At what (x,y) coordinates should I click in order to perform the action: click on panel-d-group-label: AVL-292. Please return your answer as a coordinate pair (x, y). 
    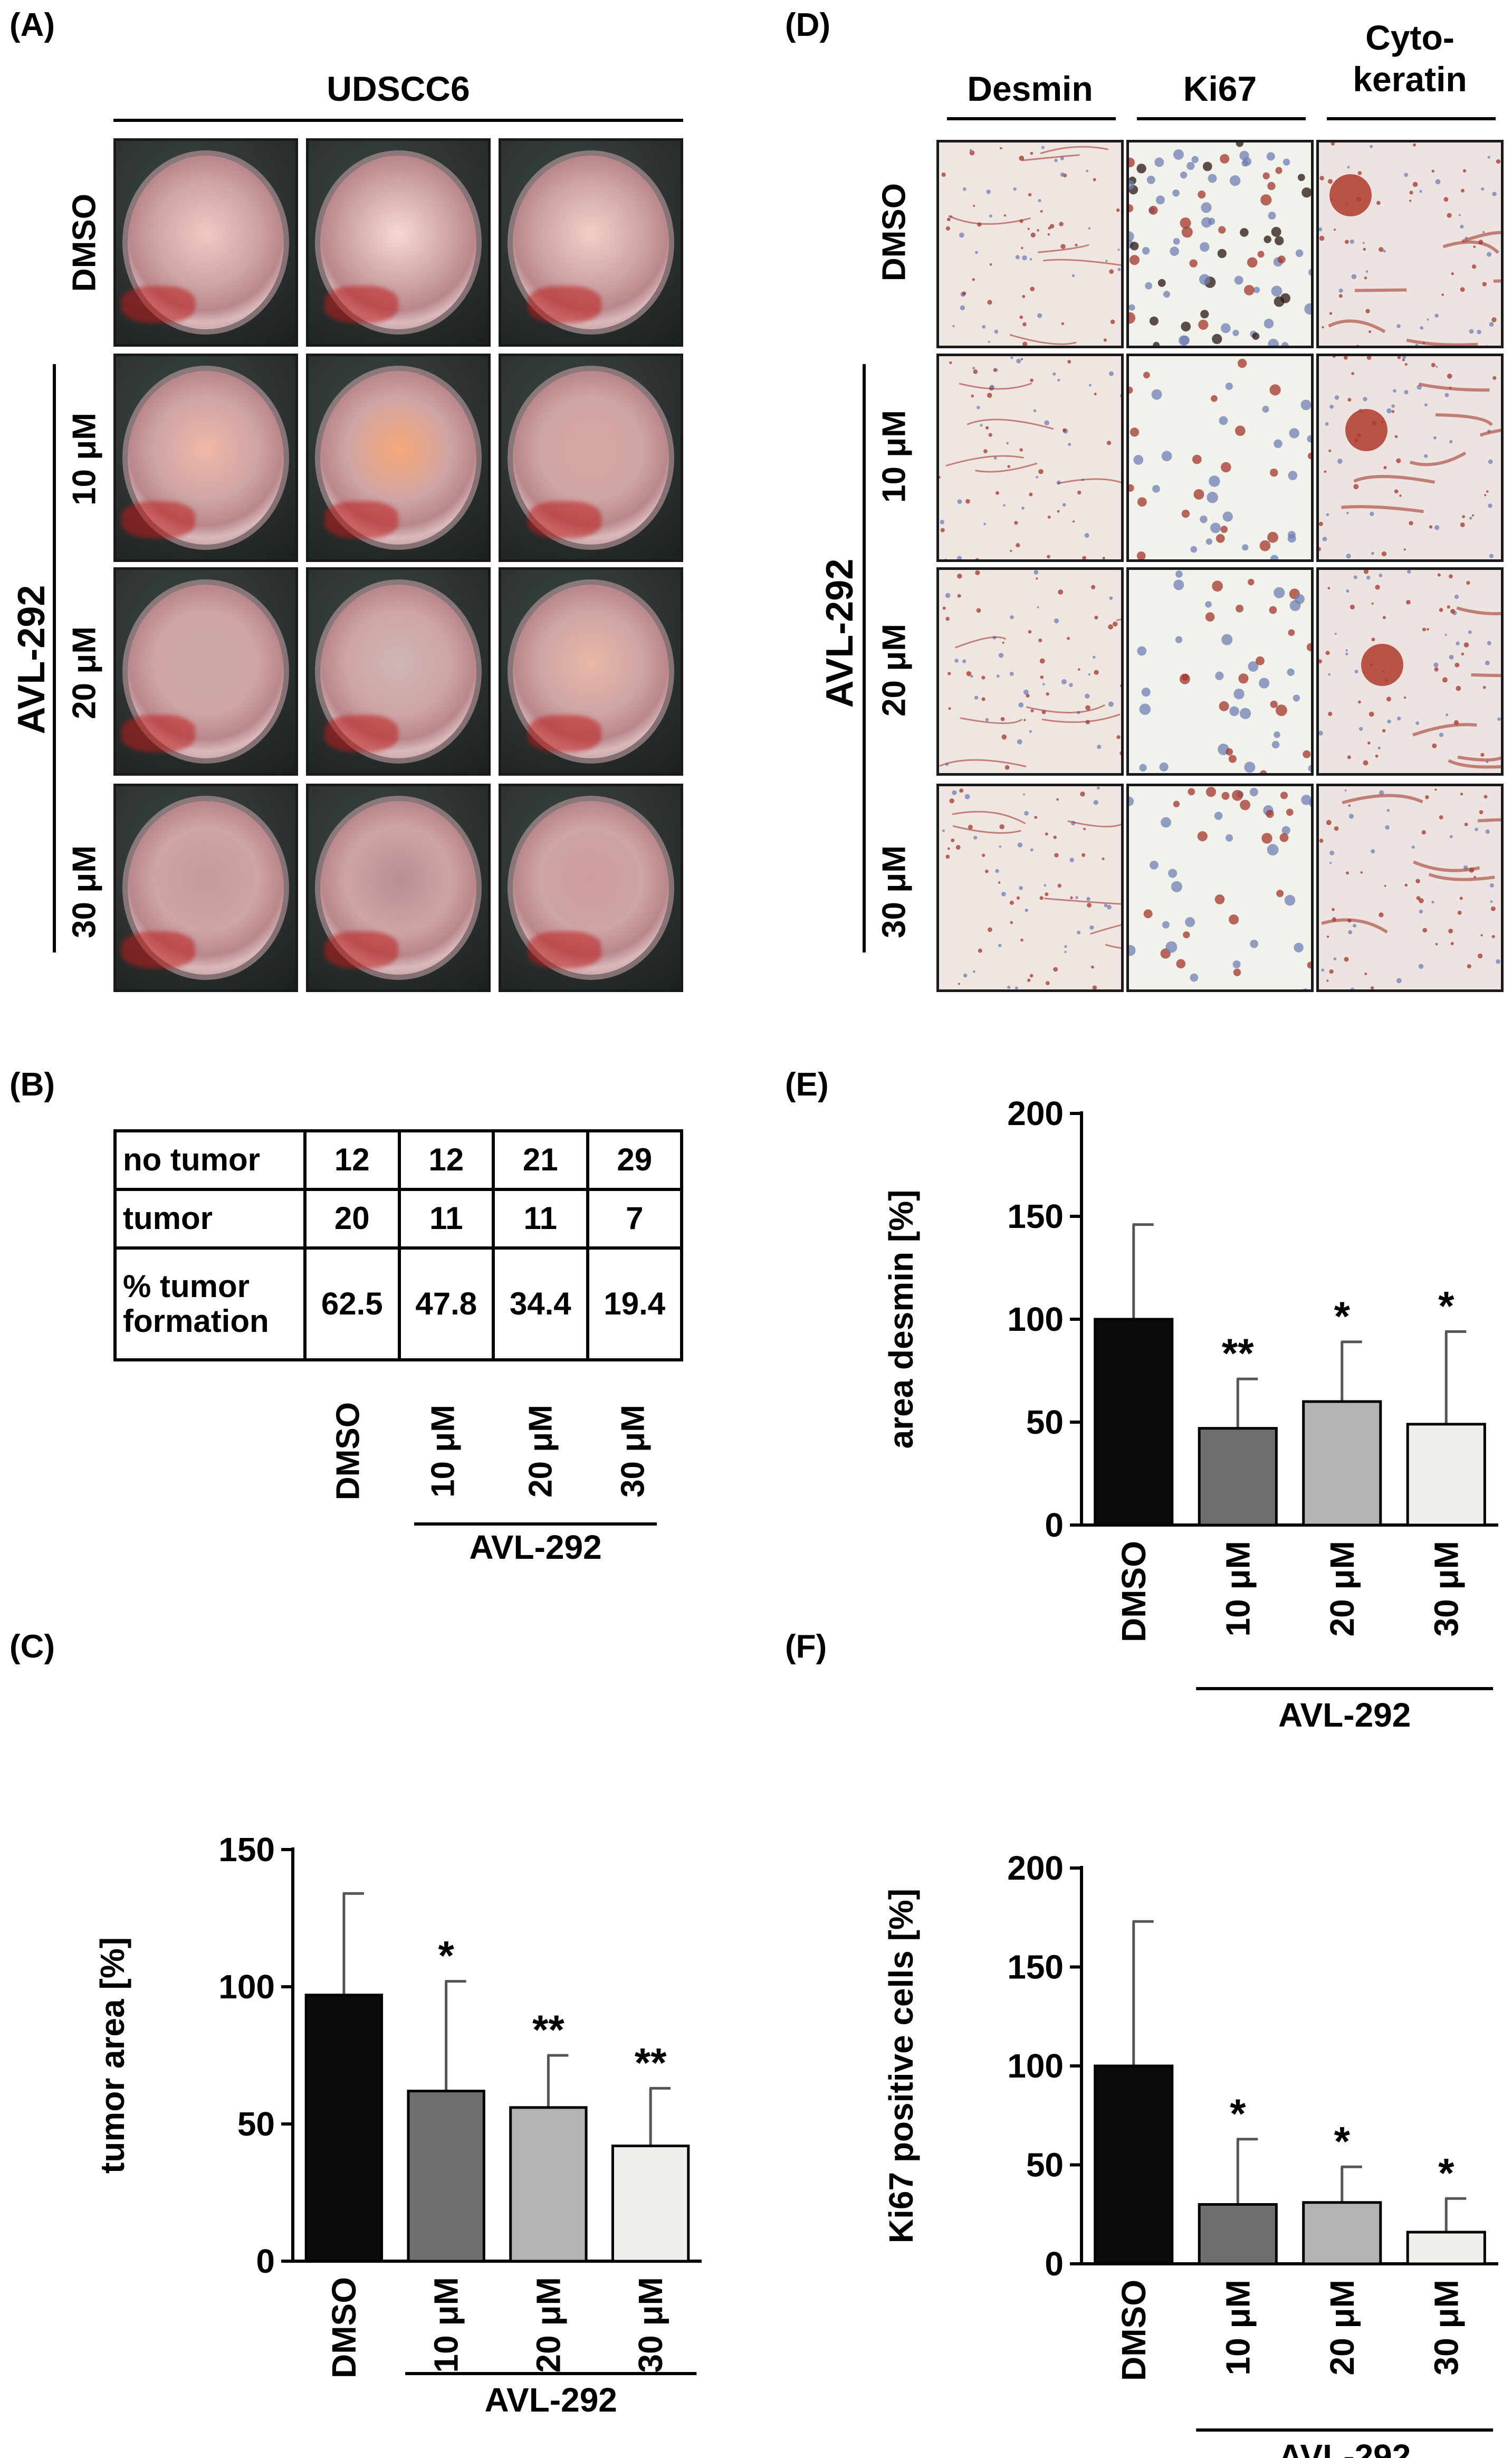
    Looking at the image, I should click on (840, 633).